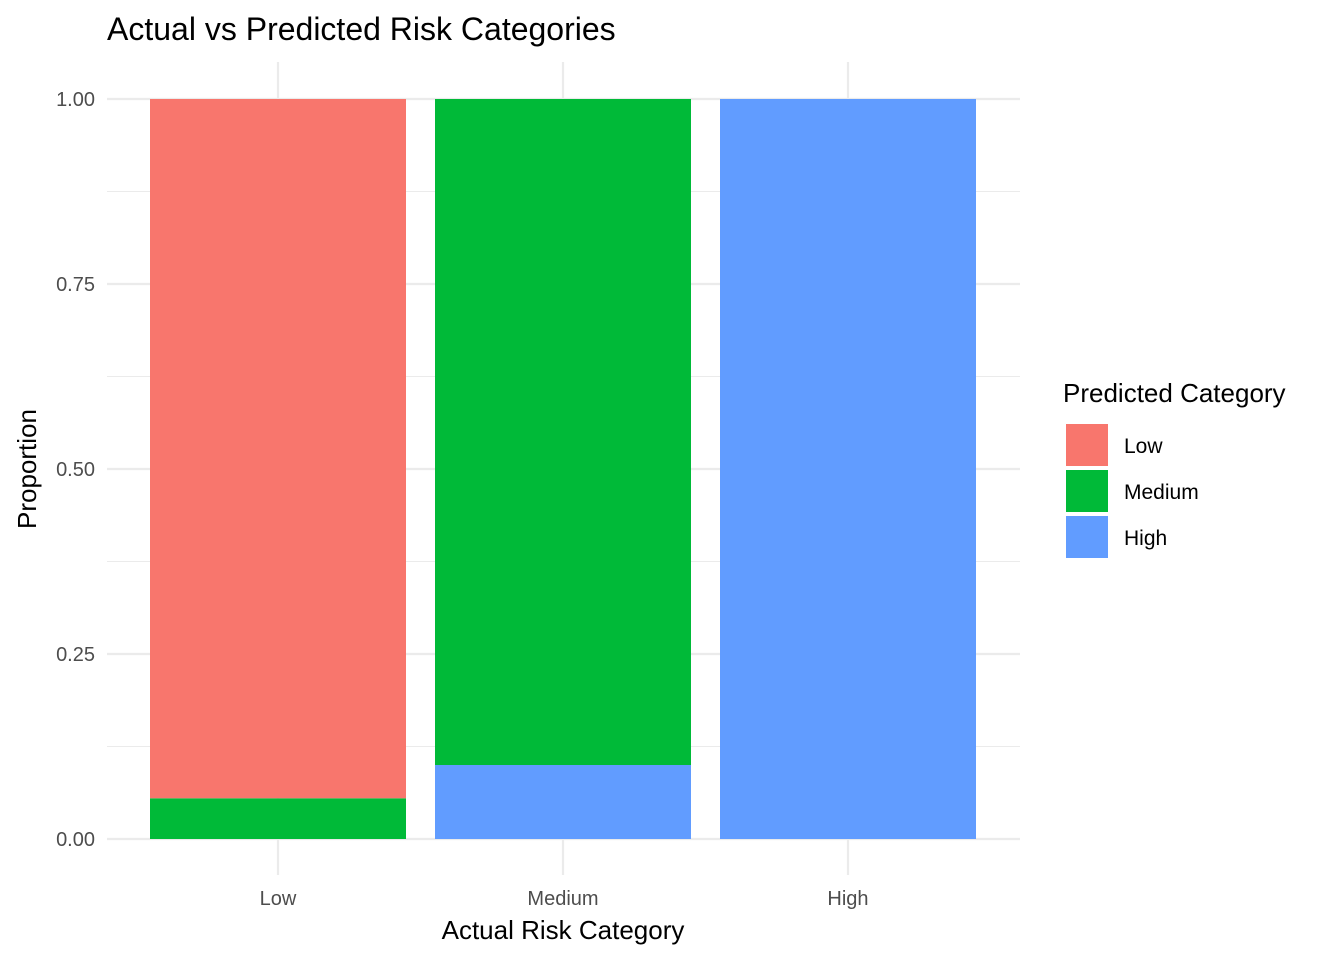 This screenshot has width=1344, height=960. What do you see at coordinates (278, 818) in the screenshot?
I see `bar-low-medium` at bounding box center [278, 818].